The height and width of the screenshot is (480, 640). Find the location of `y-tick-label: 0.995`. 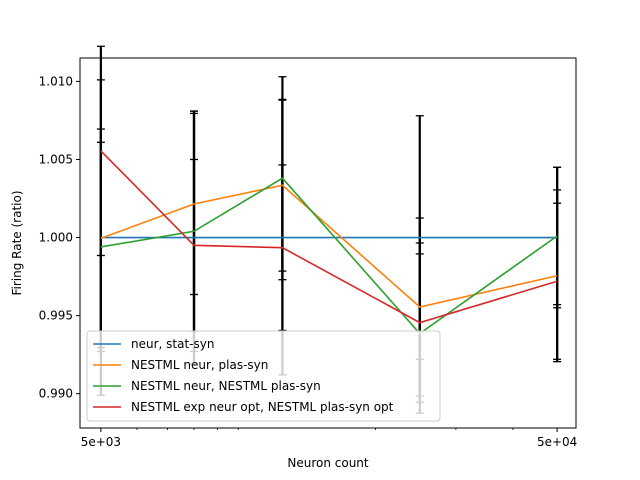

y-tick-label: 0.995 is located at coordinates (56, 316).